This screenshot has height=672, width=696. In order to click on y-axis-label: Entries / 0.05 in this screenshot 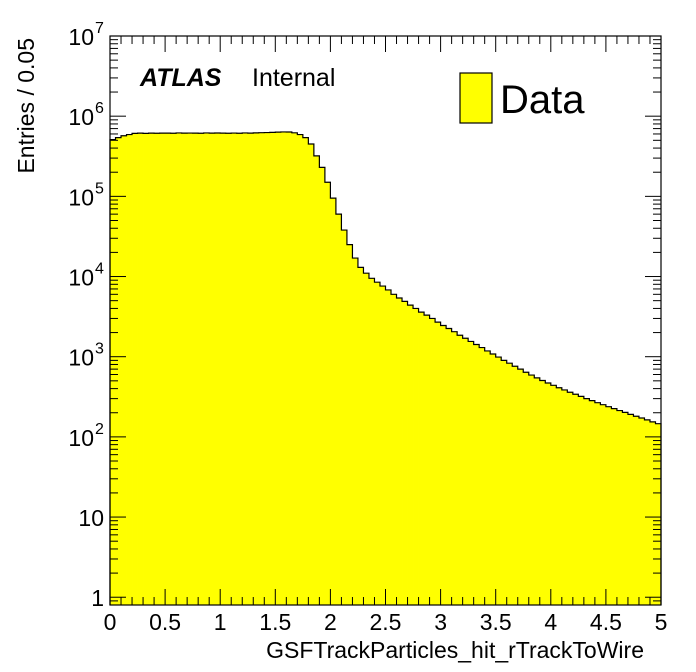, I will do `click(26, 106)`.